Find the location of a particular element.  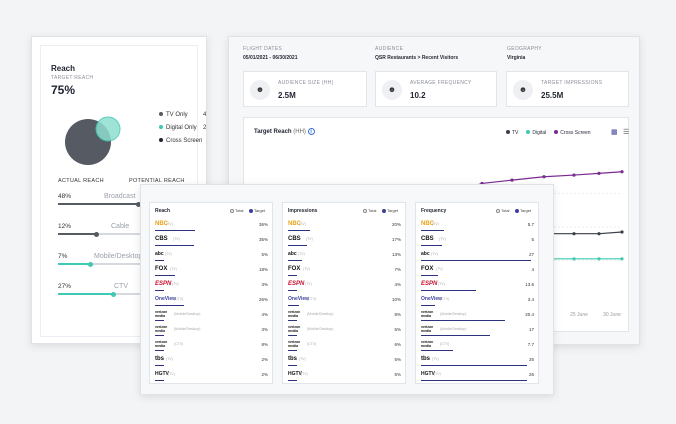

table-row: abc (TV) 27 is located at coordinates (478, 256).